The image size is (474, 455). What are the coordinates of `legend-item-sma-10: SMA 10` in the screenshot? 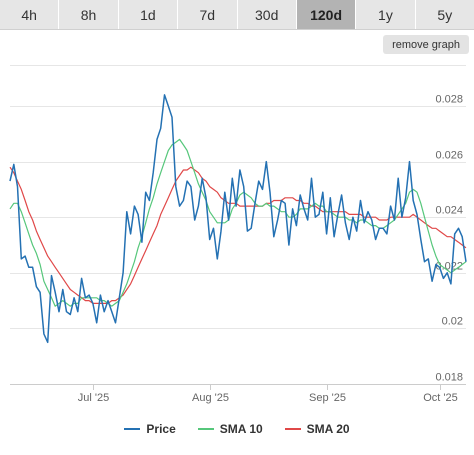 It's located at (230, 429).